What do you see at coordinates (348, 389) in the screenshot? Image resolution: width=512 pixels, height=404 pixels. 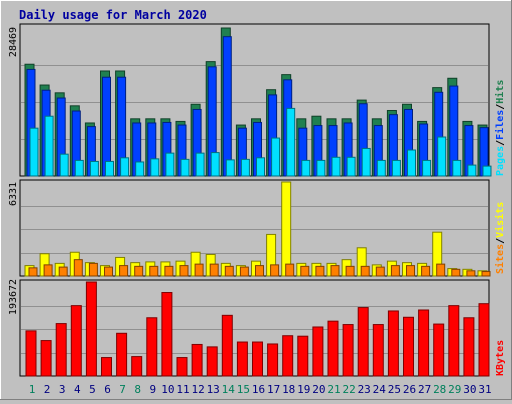 I see `x-label-day-22: 22` at bounding box center [348, 389].